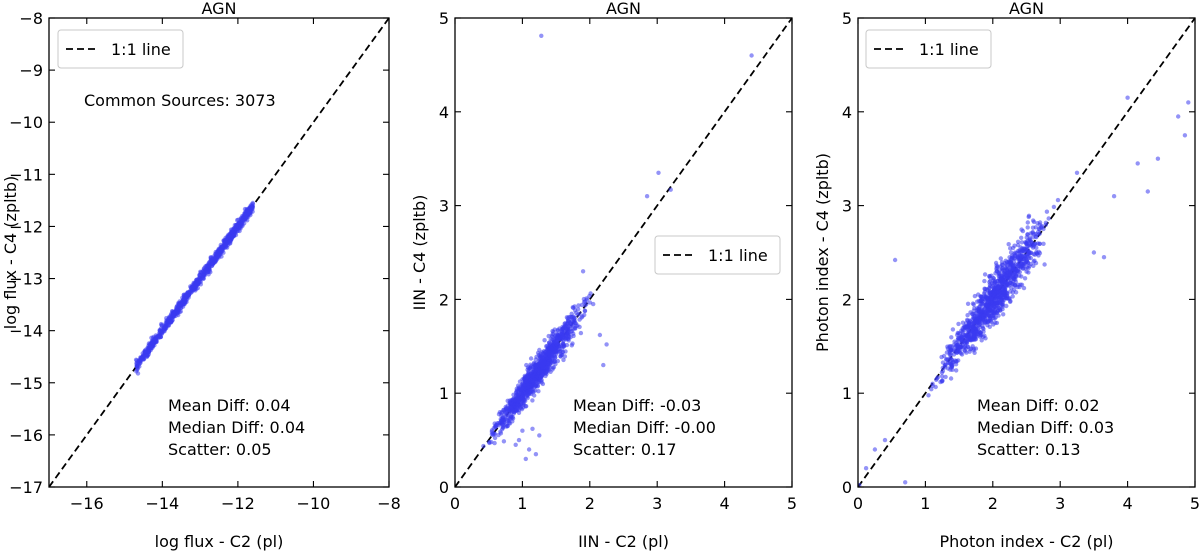 This screenshot has height=553, width=1200. Describe the element at coordinates (1026, 541) in the screenshot. I see `x-axis-label: Photon index - C2 (pl)` at that location.